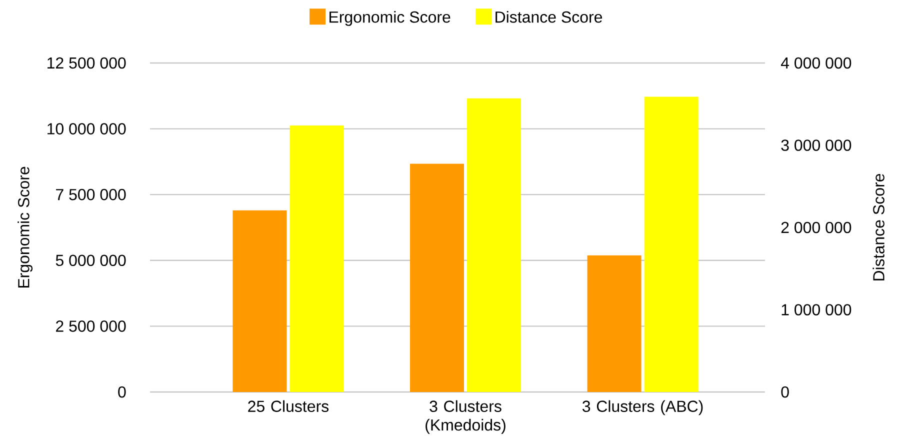 Image resolution: width=908 pixels, height=445 pixels. I want to click on y-tick-label: 2 500 000, so click(91, 326).